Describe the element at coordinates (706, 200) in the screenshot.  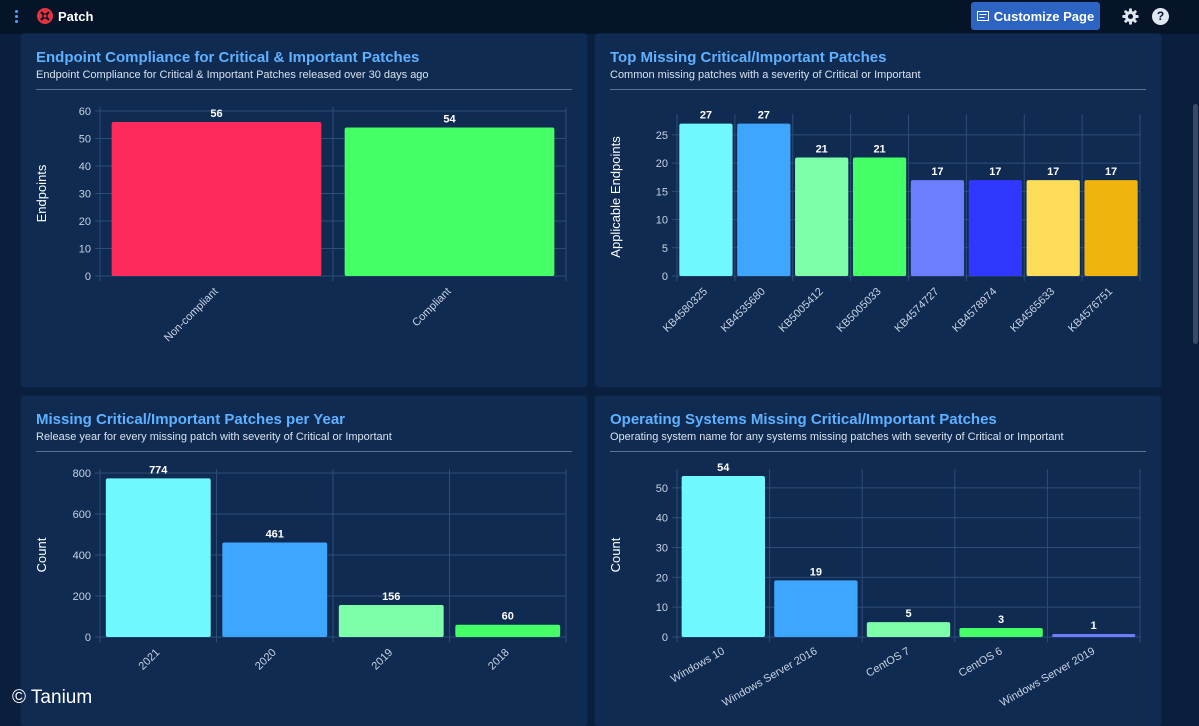
I see `bar-kb4580325` at that location.